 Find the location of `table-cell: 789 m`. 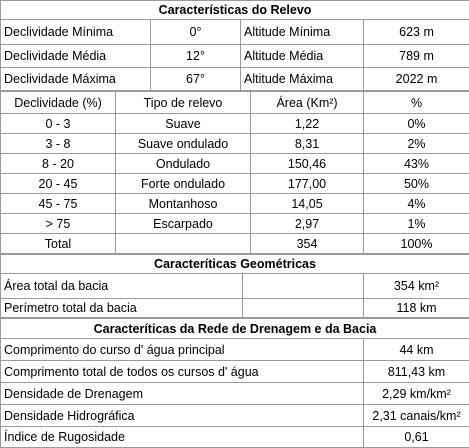

table-cell: 789 m is located at coordinates (416, 56).